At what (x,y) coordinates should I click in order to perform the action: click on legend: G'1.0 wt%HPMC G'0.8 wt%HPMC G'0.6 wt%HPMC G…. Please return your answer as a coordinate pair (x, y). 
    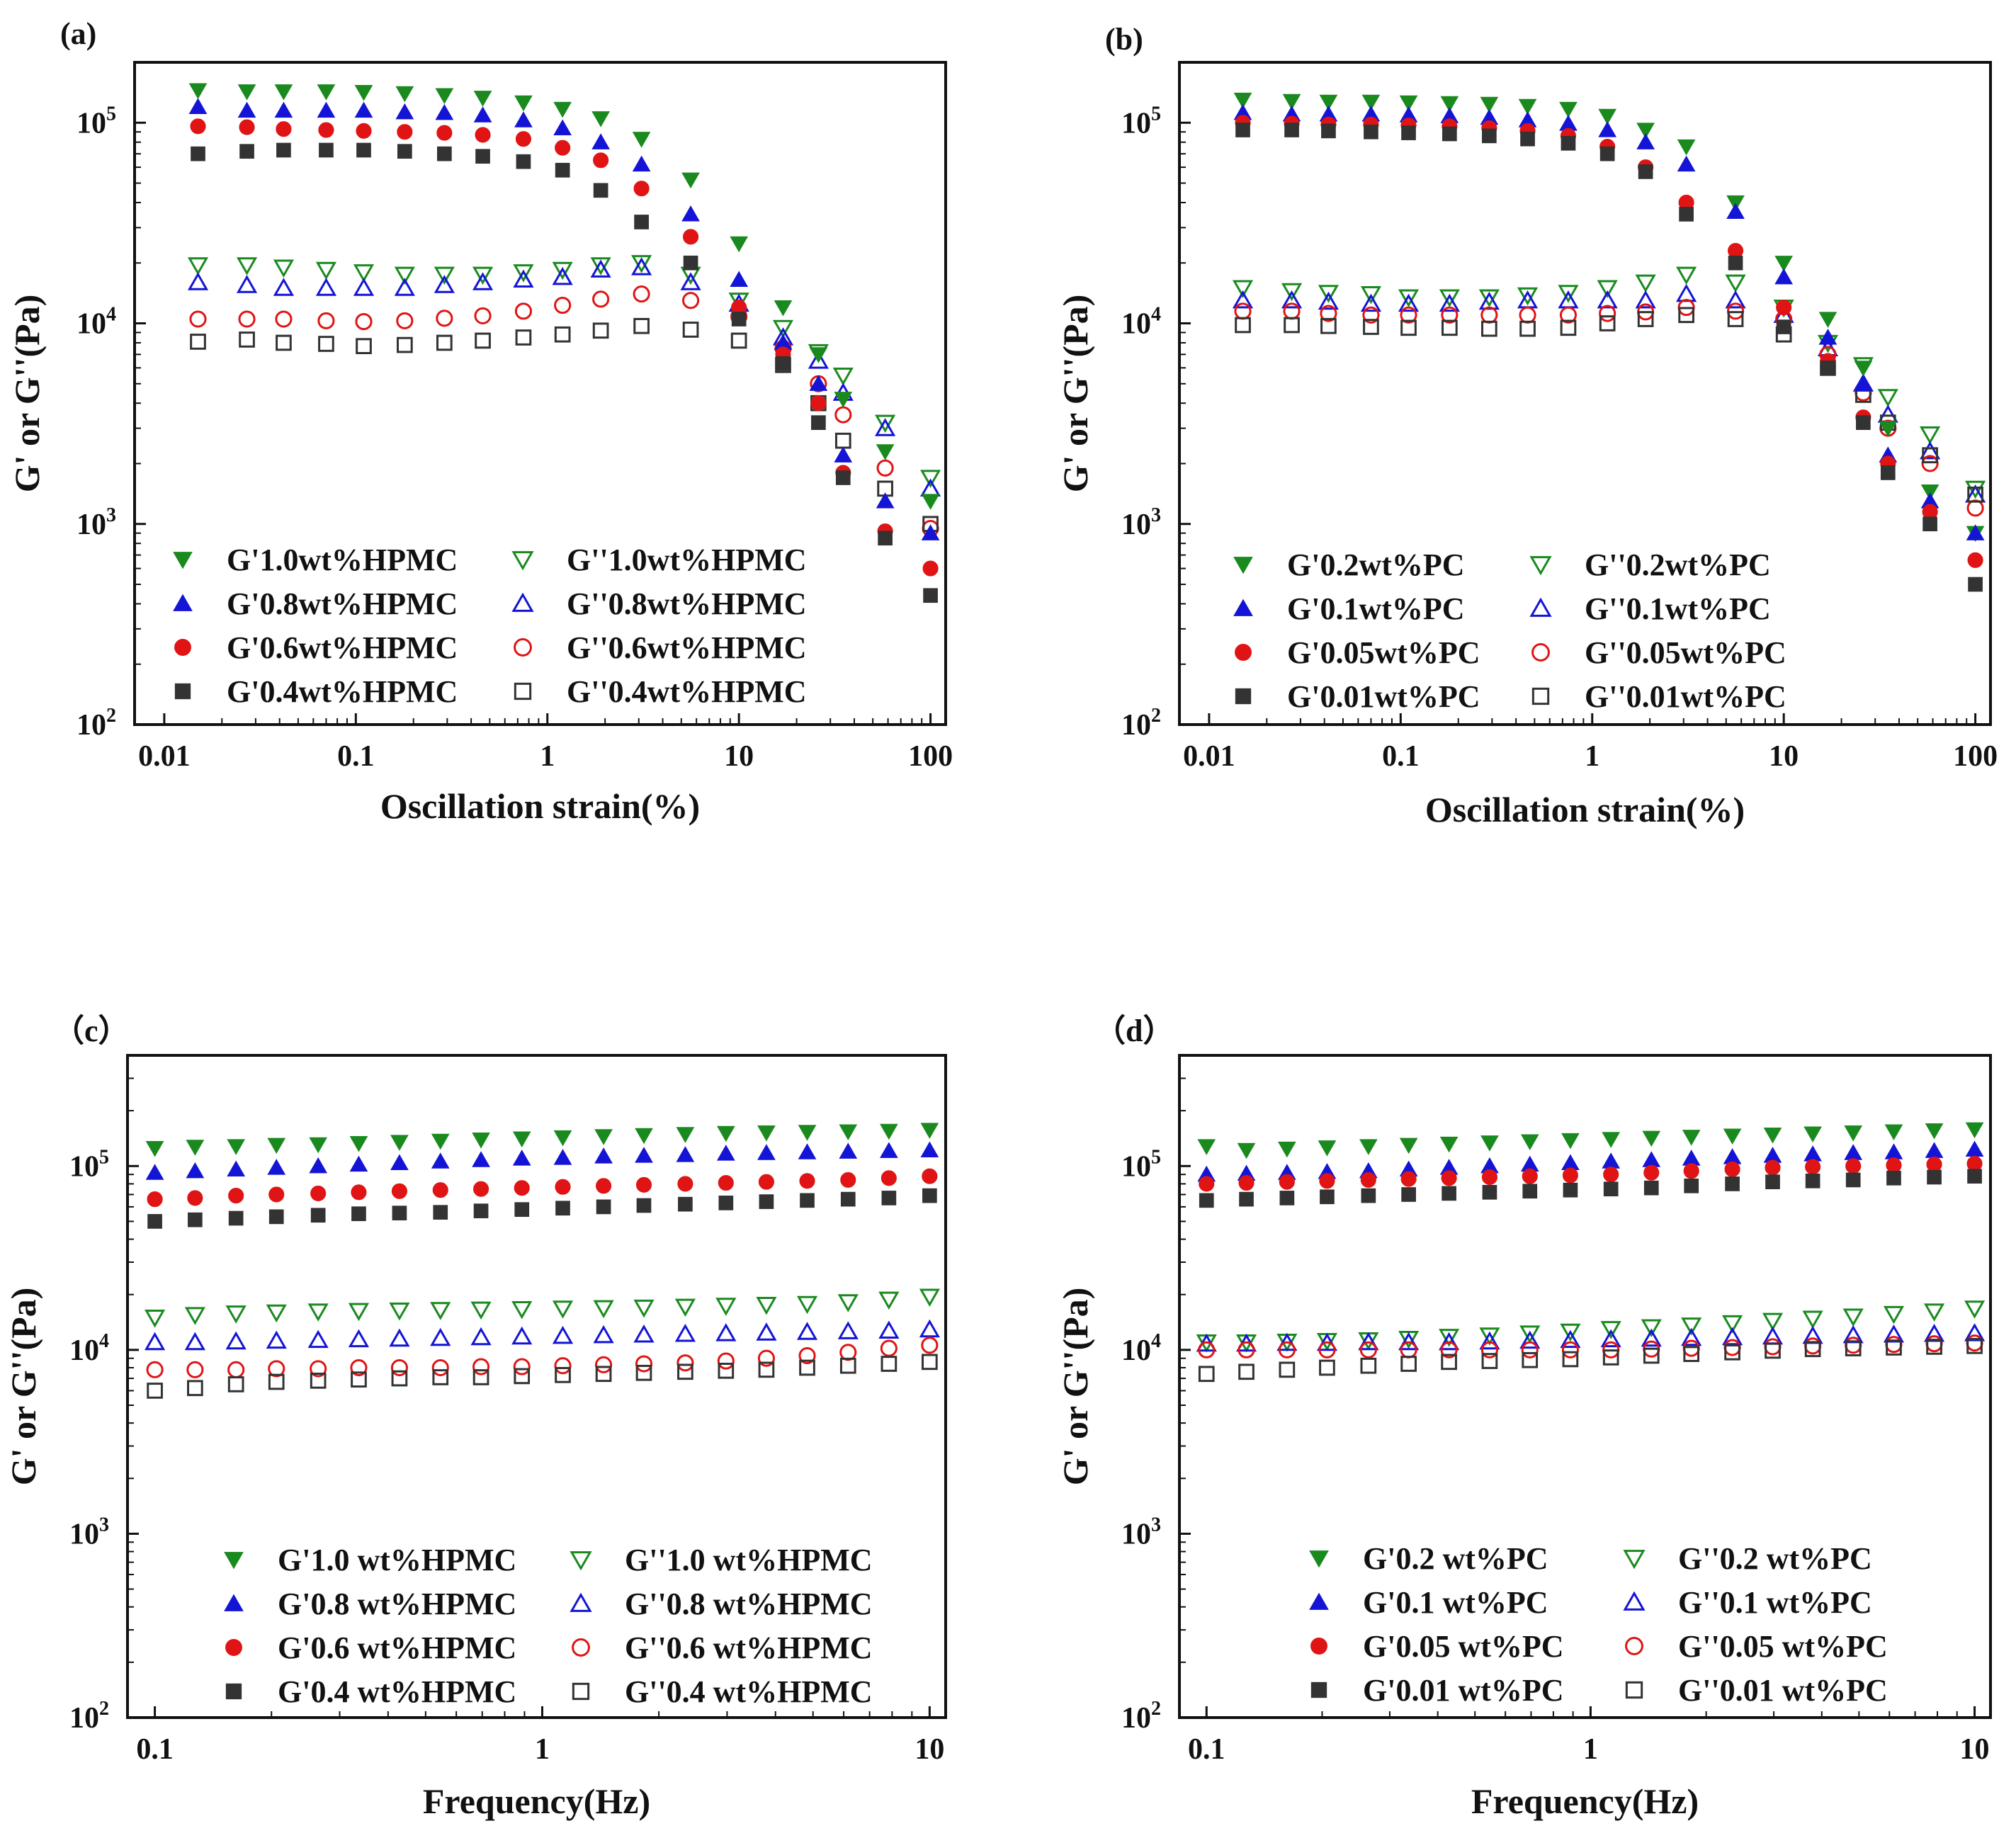
    Looking at the image, I should click on (549, 1626).